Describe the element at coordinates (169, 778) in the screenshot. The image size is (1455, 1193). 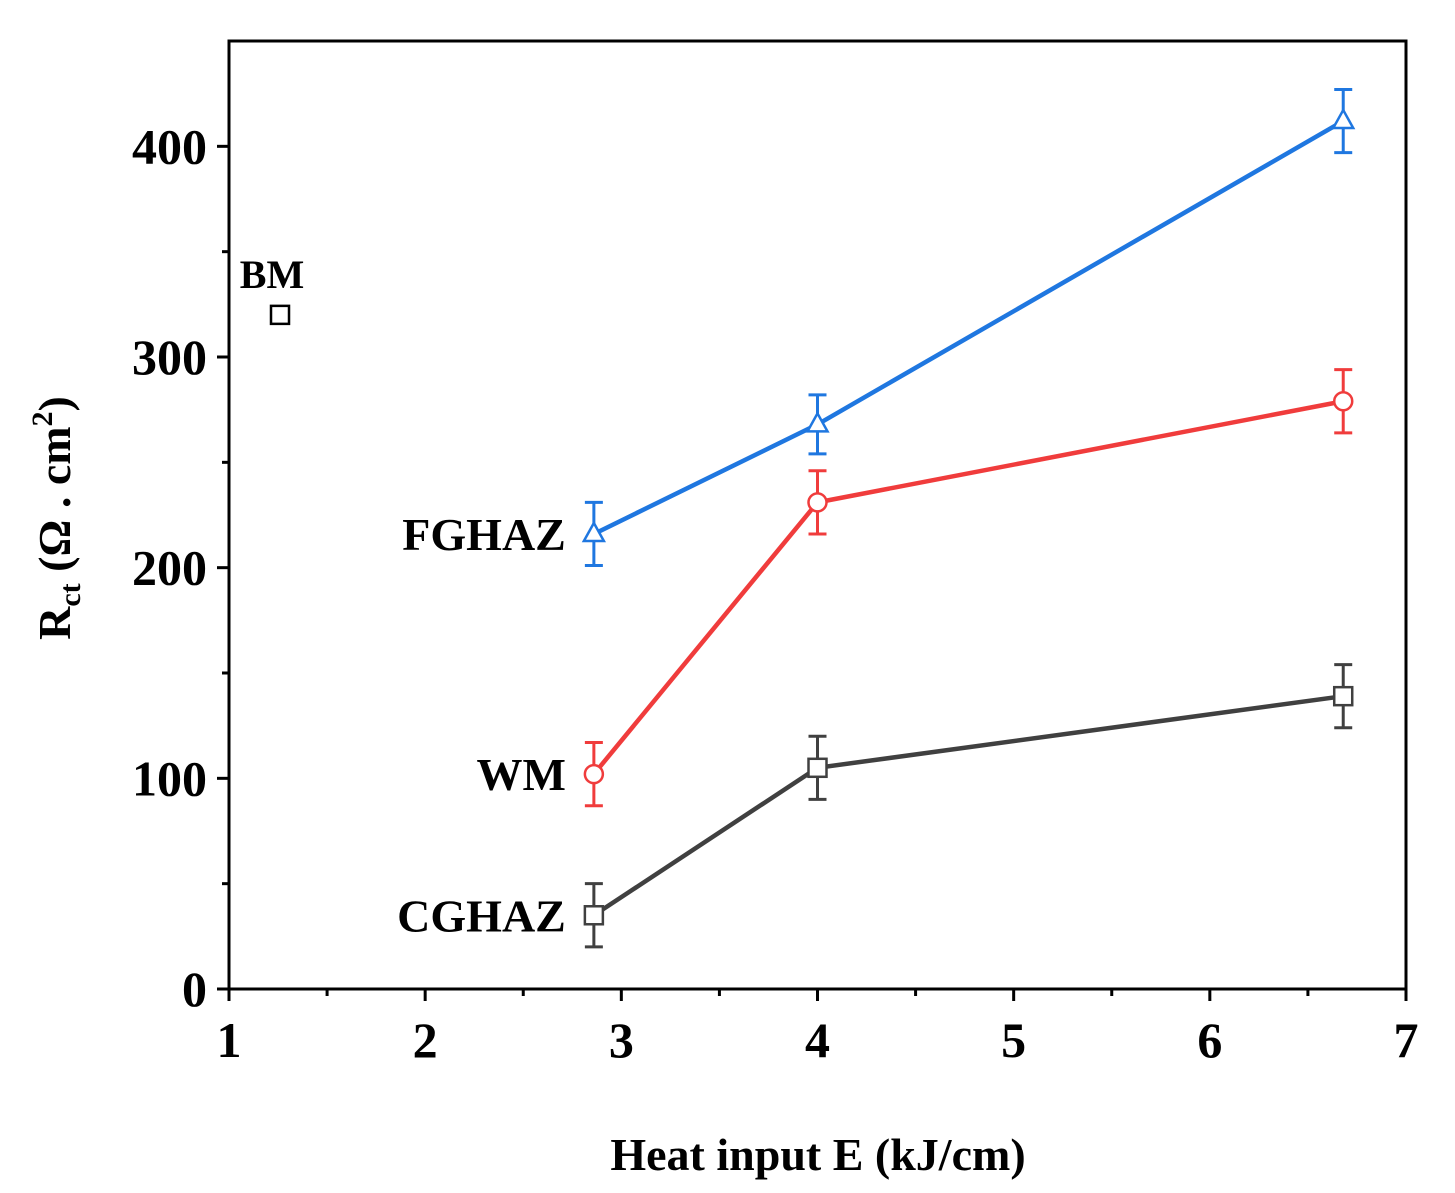
I see `y-tick-label: 100` at that location.